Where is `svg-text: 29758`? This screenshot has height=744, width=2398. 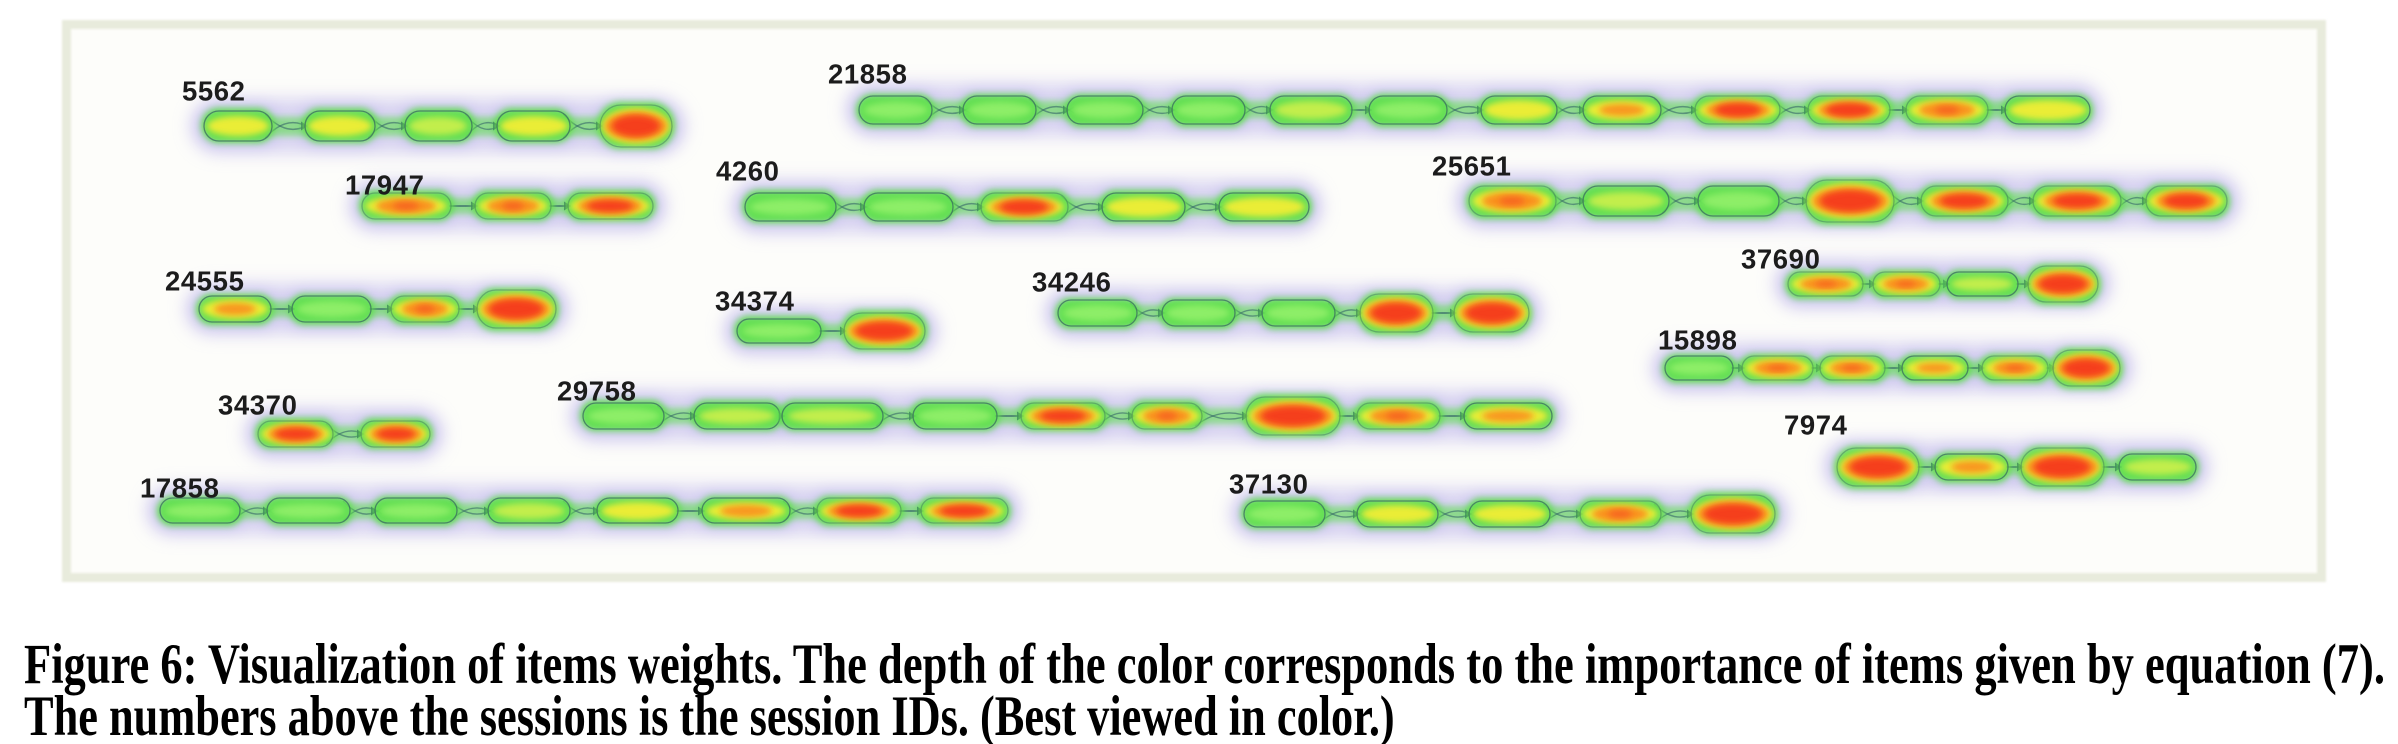
svg-text: 29758 is located at coordinates (596, 391).